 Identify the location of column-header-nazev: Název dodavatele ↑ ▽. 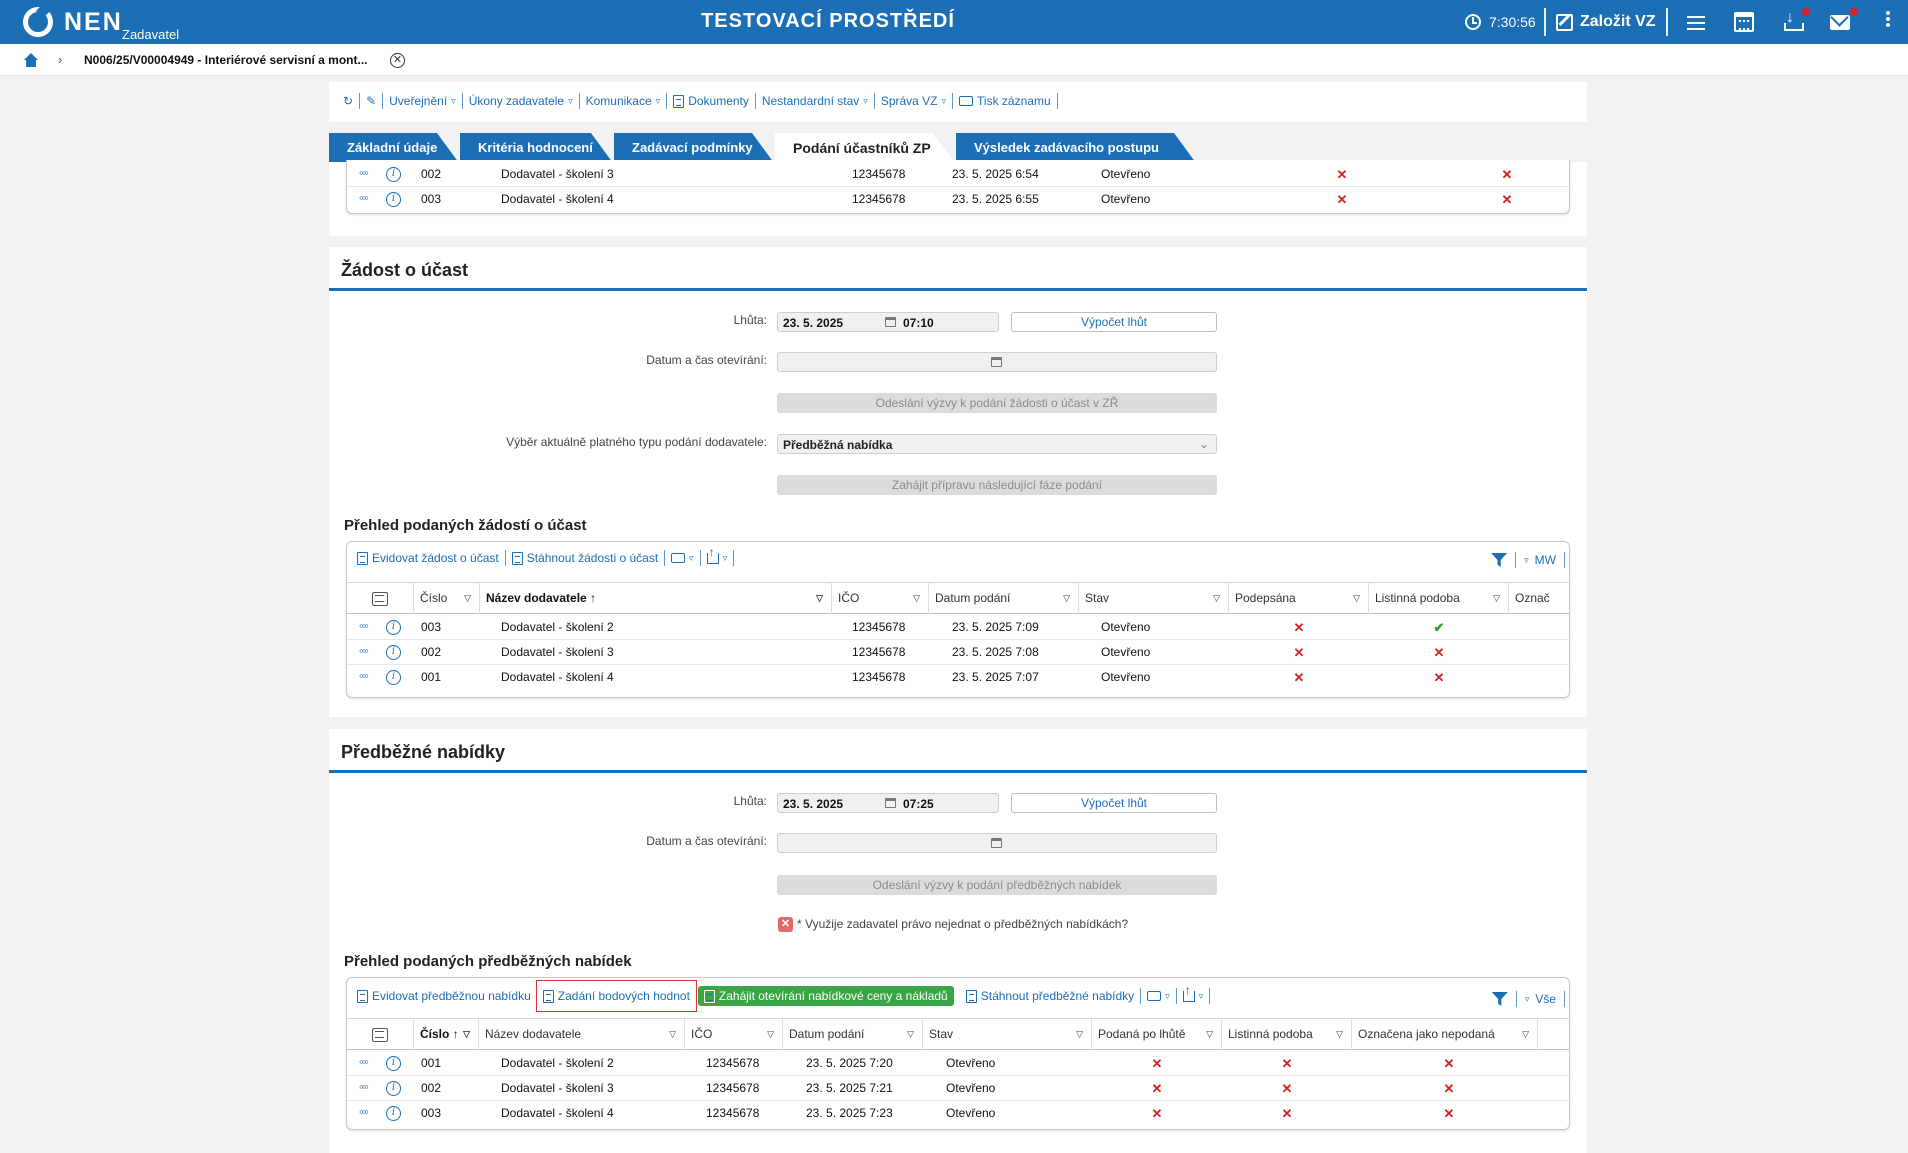
(656, 598).